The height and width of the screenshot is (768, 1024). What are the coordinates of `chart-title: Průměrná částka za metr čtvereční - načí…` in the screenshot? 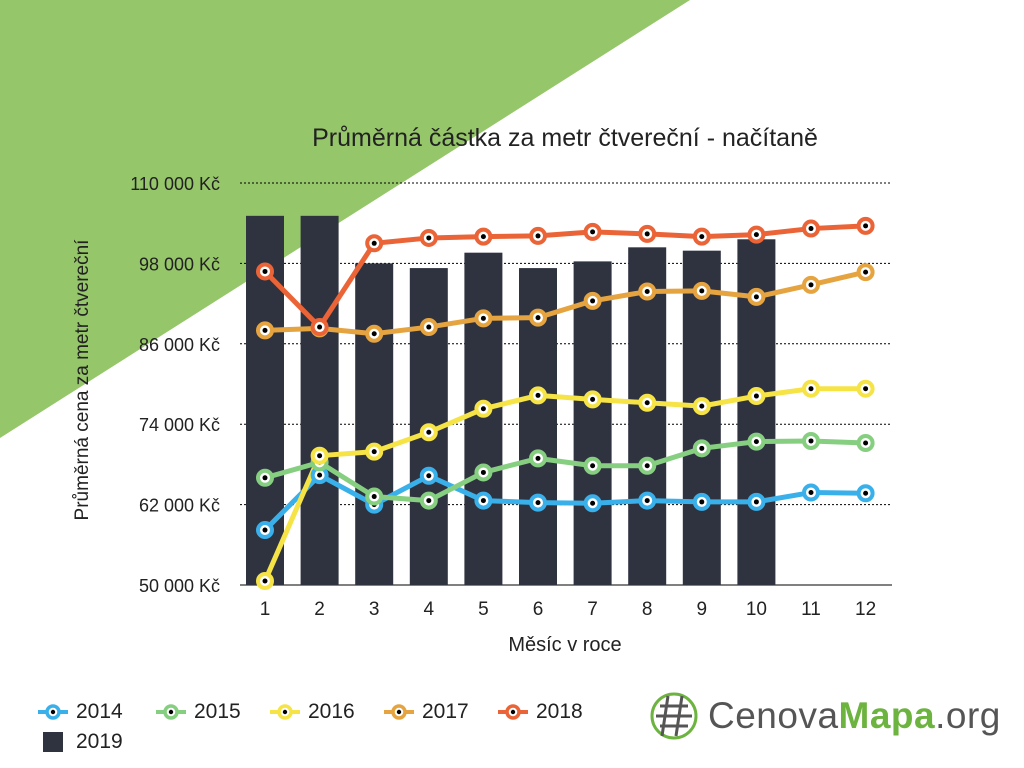 It's located at (565, 138).